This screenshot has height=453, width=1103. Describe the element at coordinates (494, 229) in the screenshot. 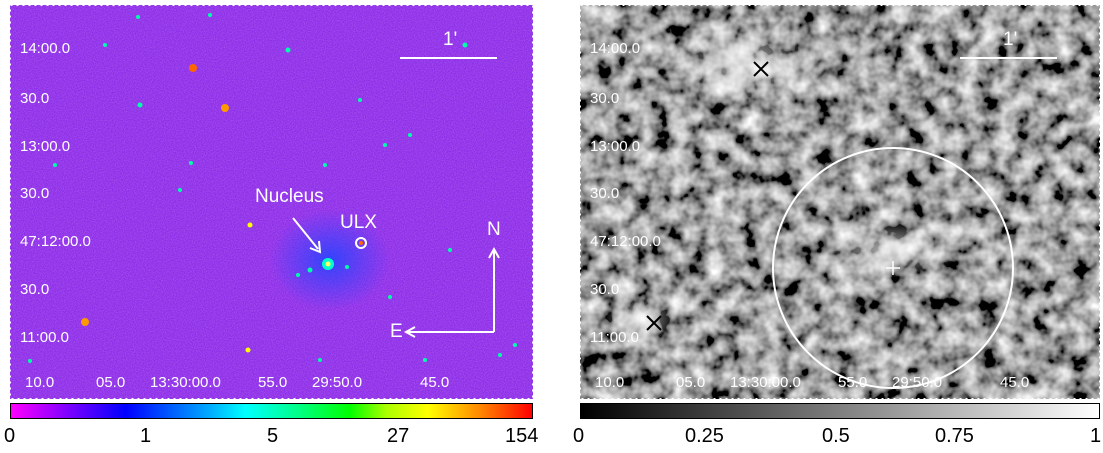

I see `north-label: N` at that location.